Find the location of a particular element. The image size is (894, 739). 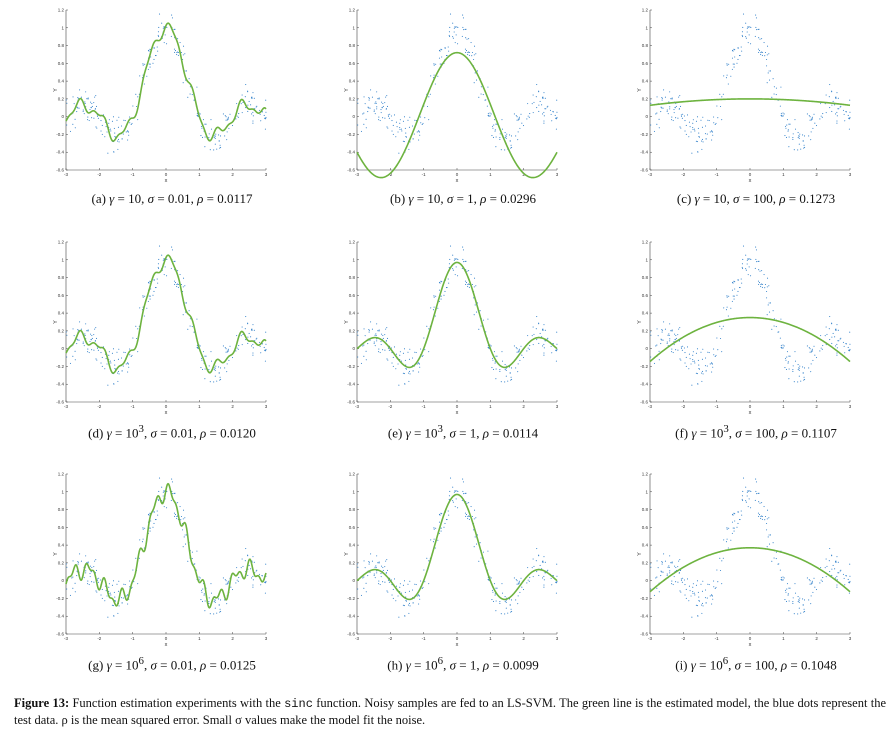

y-tick-label: 1.2 is located at coordinates (352, 10).